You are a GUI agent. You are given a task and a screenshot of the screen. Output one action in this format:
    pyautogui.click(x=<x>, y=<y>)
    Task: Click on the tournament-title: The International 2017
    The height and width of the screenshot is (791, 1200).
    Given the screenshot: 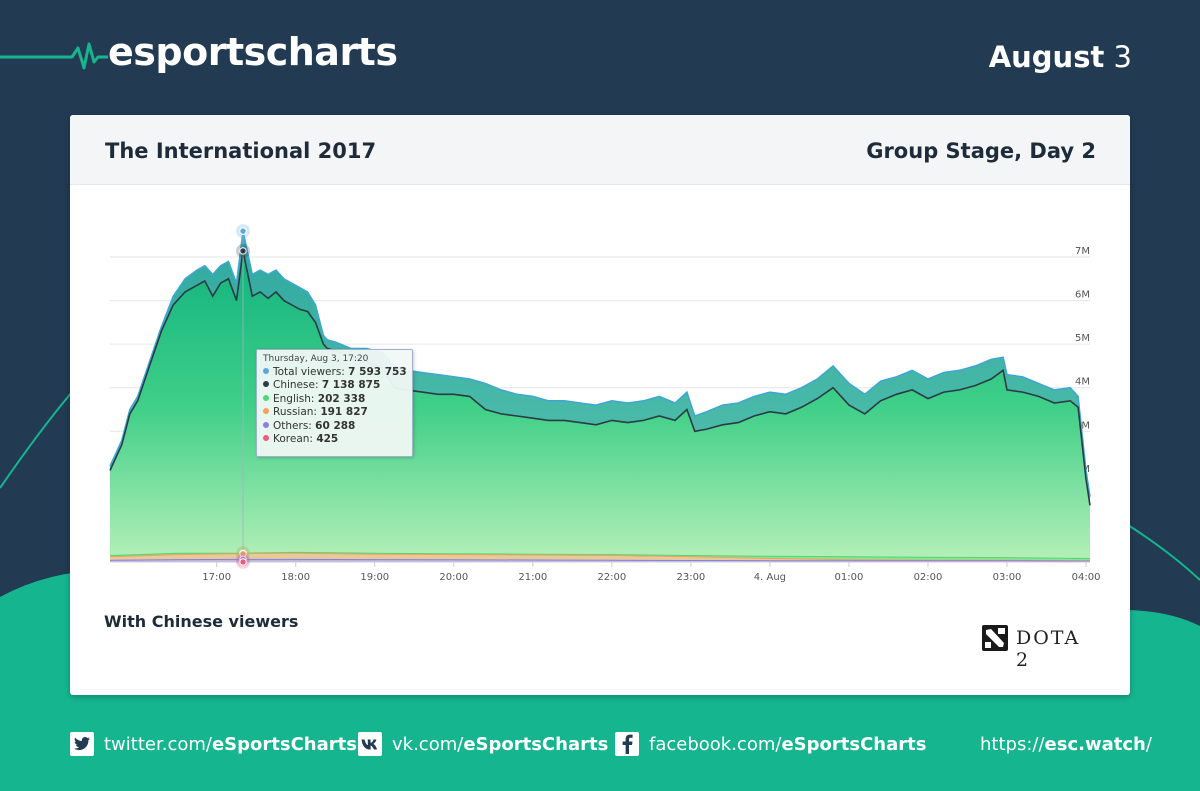 What is the action you would take?
    pyautogui.click(x=241, y=151)
    